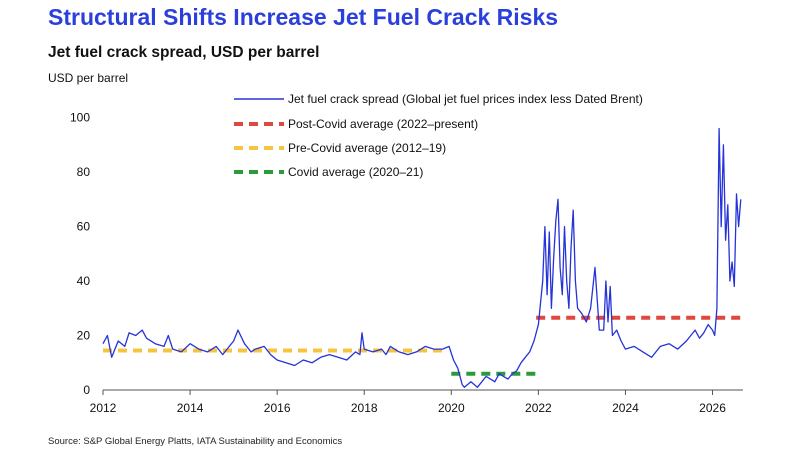  What do you see at coordinates (84, 281) in the screenshot?
I see `y-tick-label: 40` at bounding box center [84, 281].